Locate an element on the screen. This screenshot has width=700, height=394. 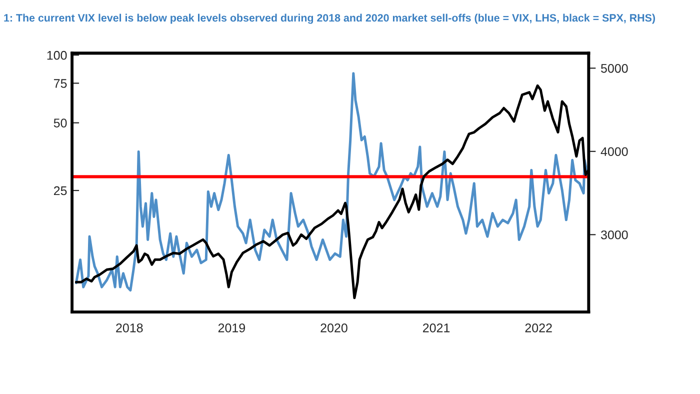
x-tick-label: 2021 is located at coordinates (436, 327).